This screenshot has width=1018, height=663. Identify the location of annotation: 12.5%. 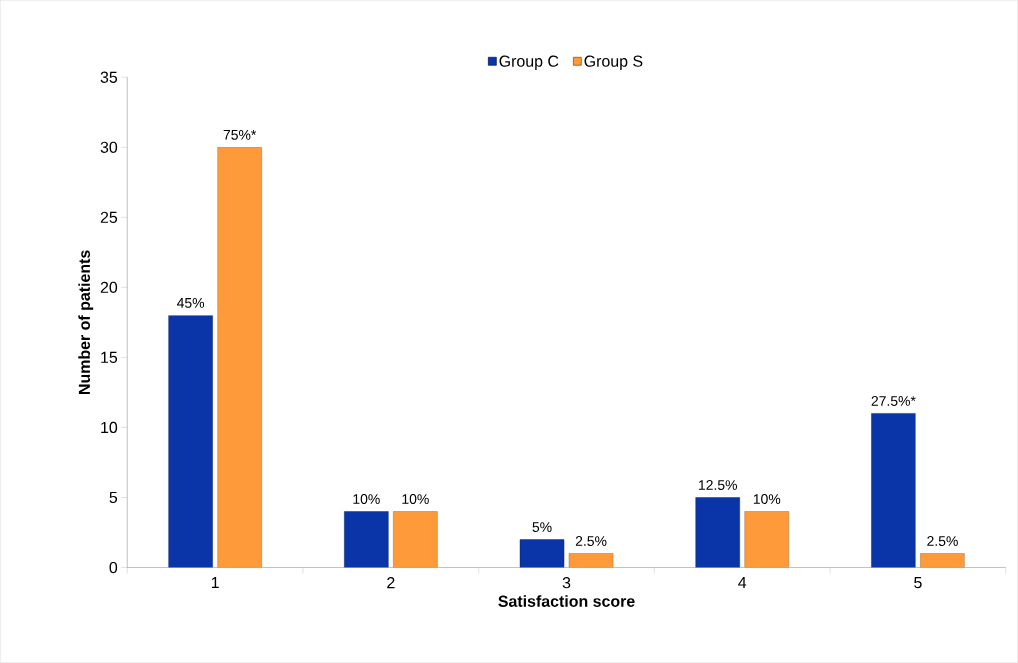
(718, 485).